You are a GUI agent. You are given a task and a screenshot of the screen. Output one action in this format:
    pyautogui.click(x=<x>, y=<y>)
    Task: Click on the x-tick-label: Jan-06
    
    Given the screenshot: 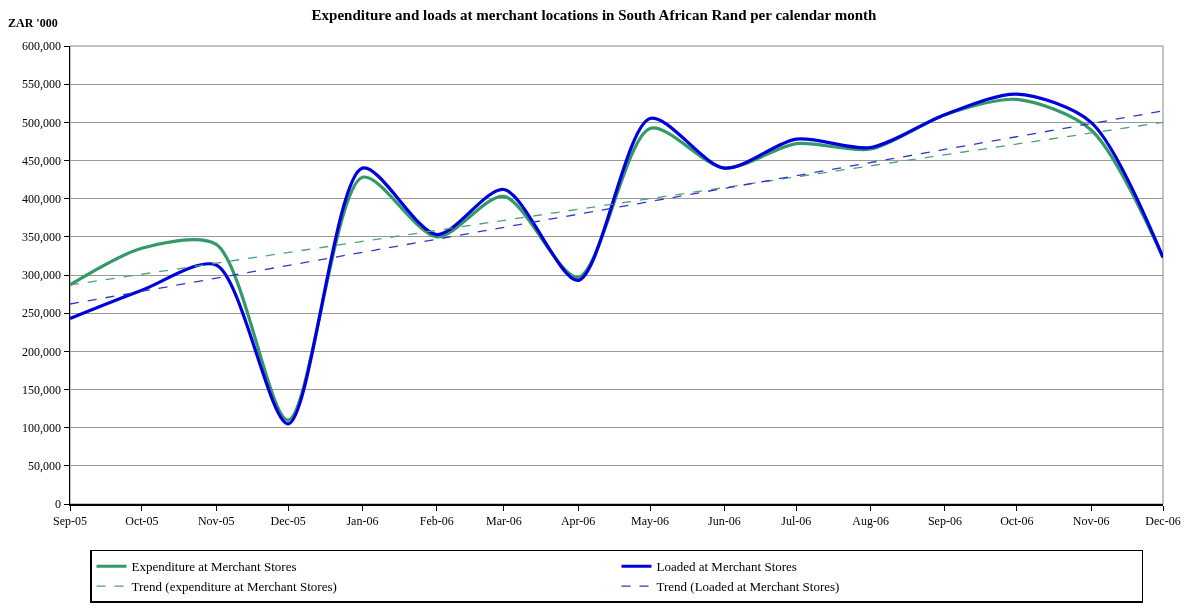 What is the action you would take?
    pyautogui.click(x=362, y=520)
    